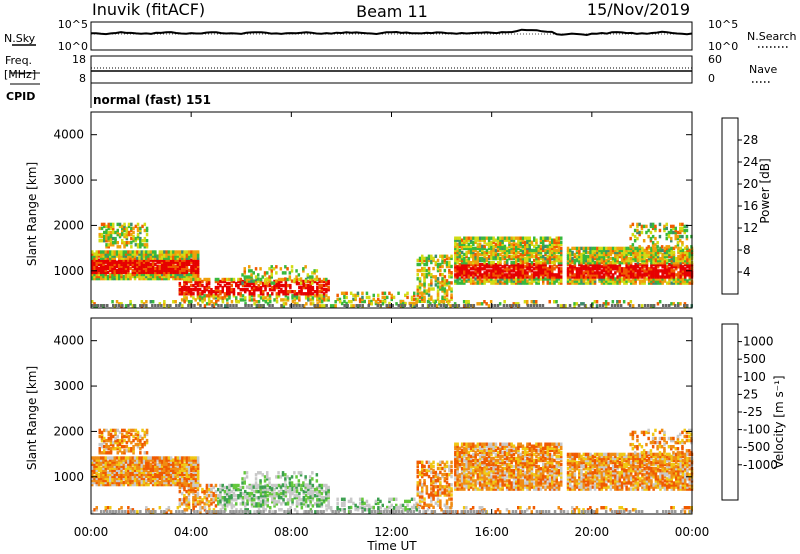 The width and height of the screenshot is (800, 554). I want to click on nsearch-tick-top: 10^5, so click(723, 24).